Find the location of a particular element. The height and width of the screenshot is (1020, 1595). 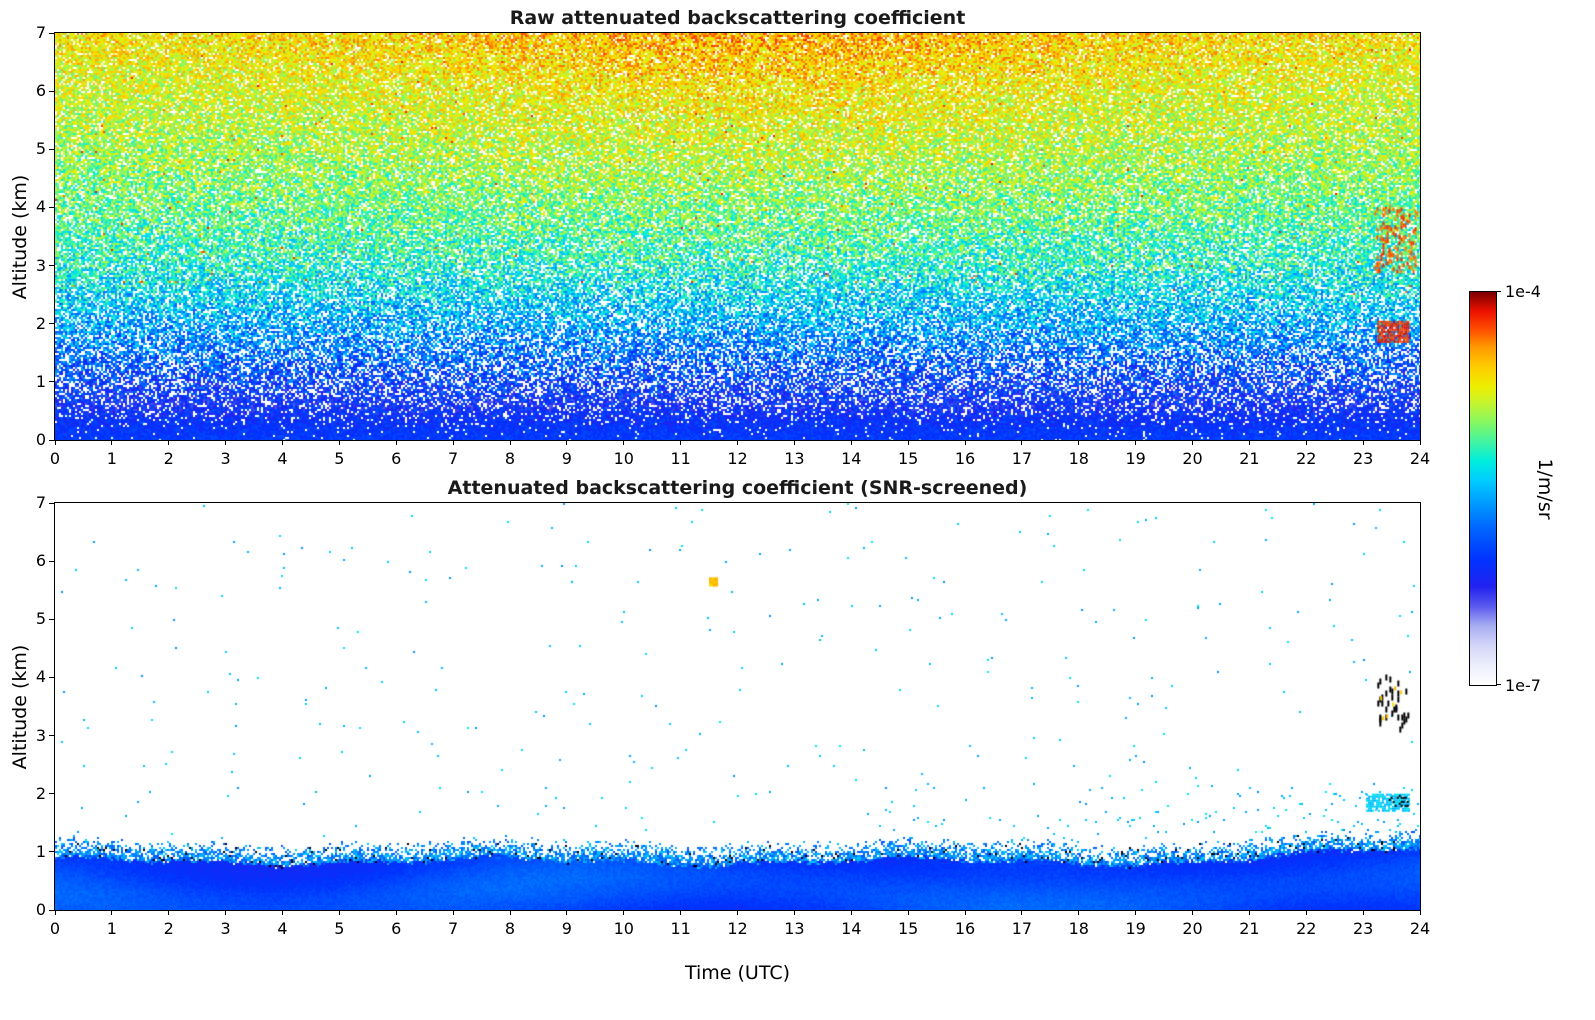

x-tick-label: 7 is located at coordinates (453, 928).